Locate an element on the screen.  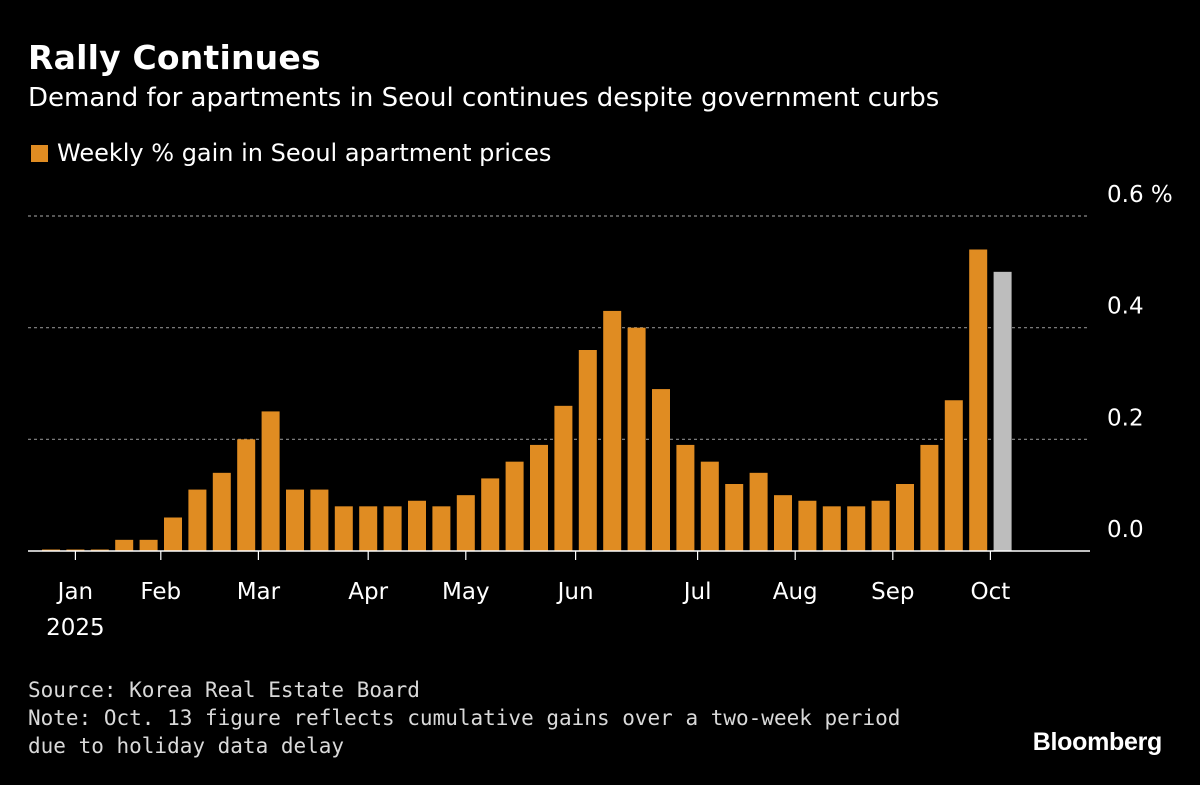
legend-label: Weekly % gain in Seoul apartment prices is located at coordinates (304, 153).